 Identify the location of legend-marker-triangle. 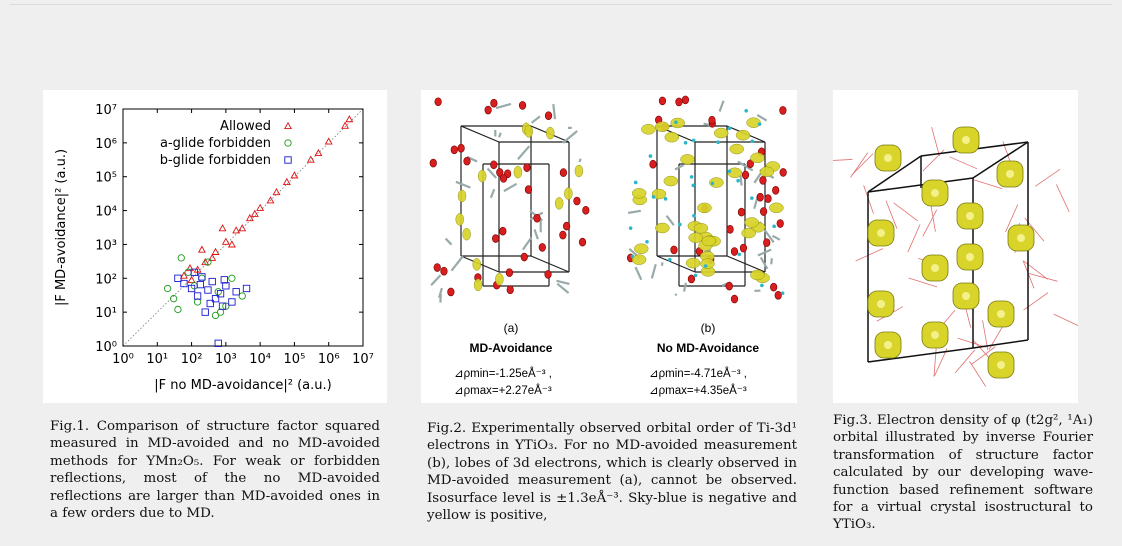
(288, 125).